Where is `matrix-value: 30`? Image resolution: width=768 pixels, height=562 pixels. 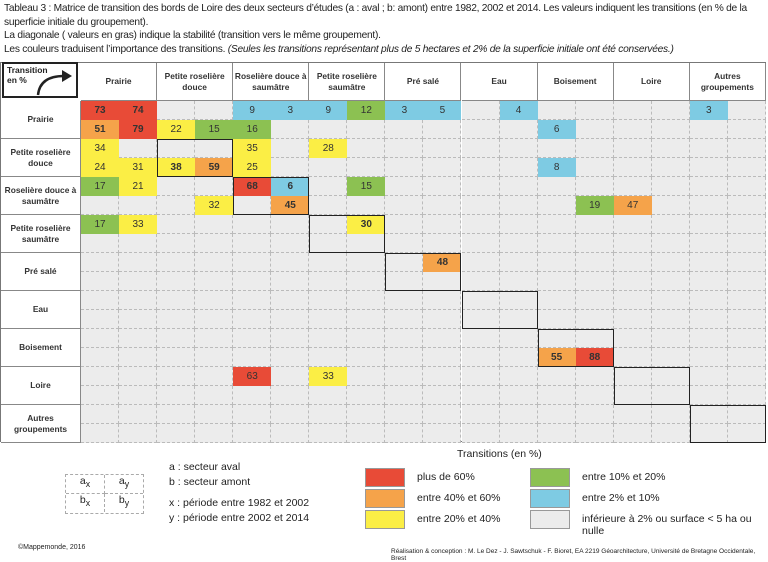 matrix-value: 30 is located at coordinates (366, 224).